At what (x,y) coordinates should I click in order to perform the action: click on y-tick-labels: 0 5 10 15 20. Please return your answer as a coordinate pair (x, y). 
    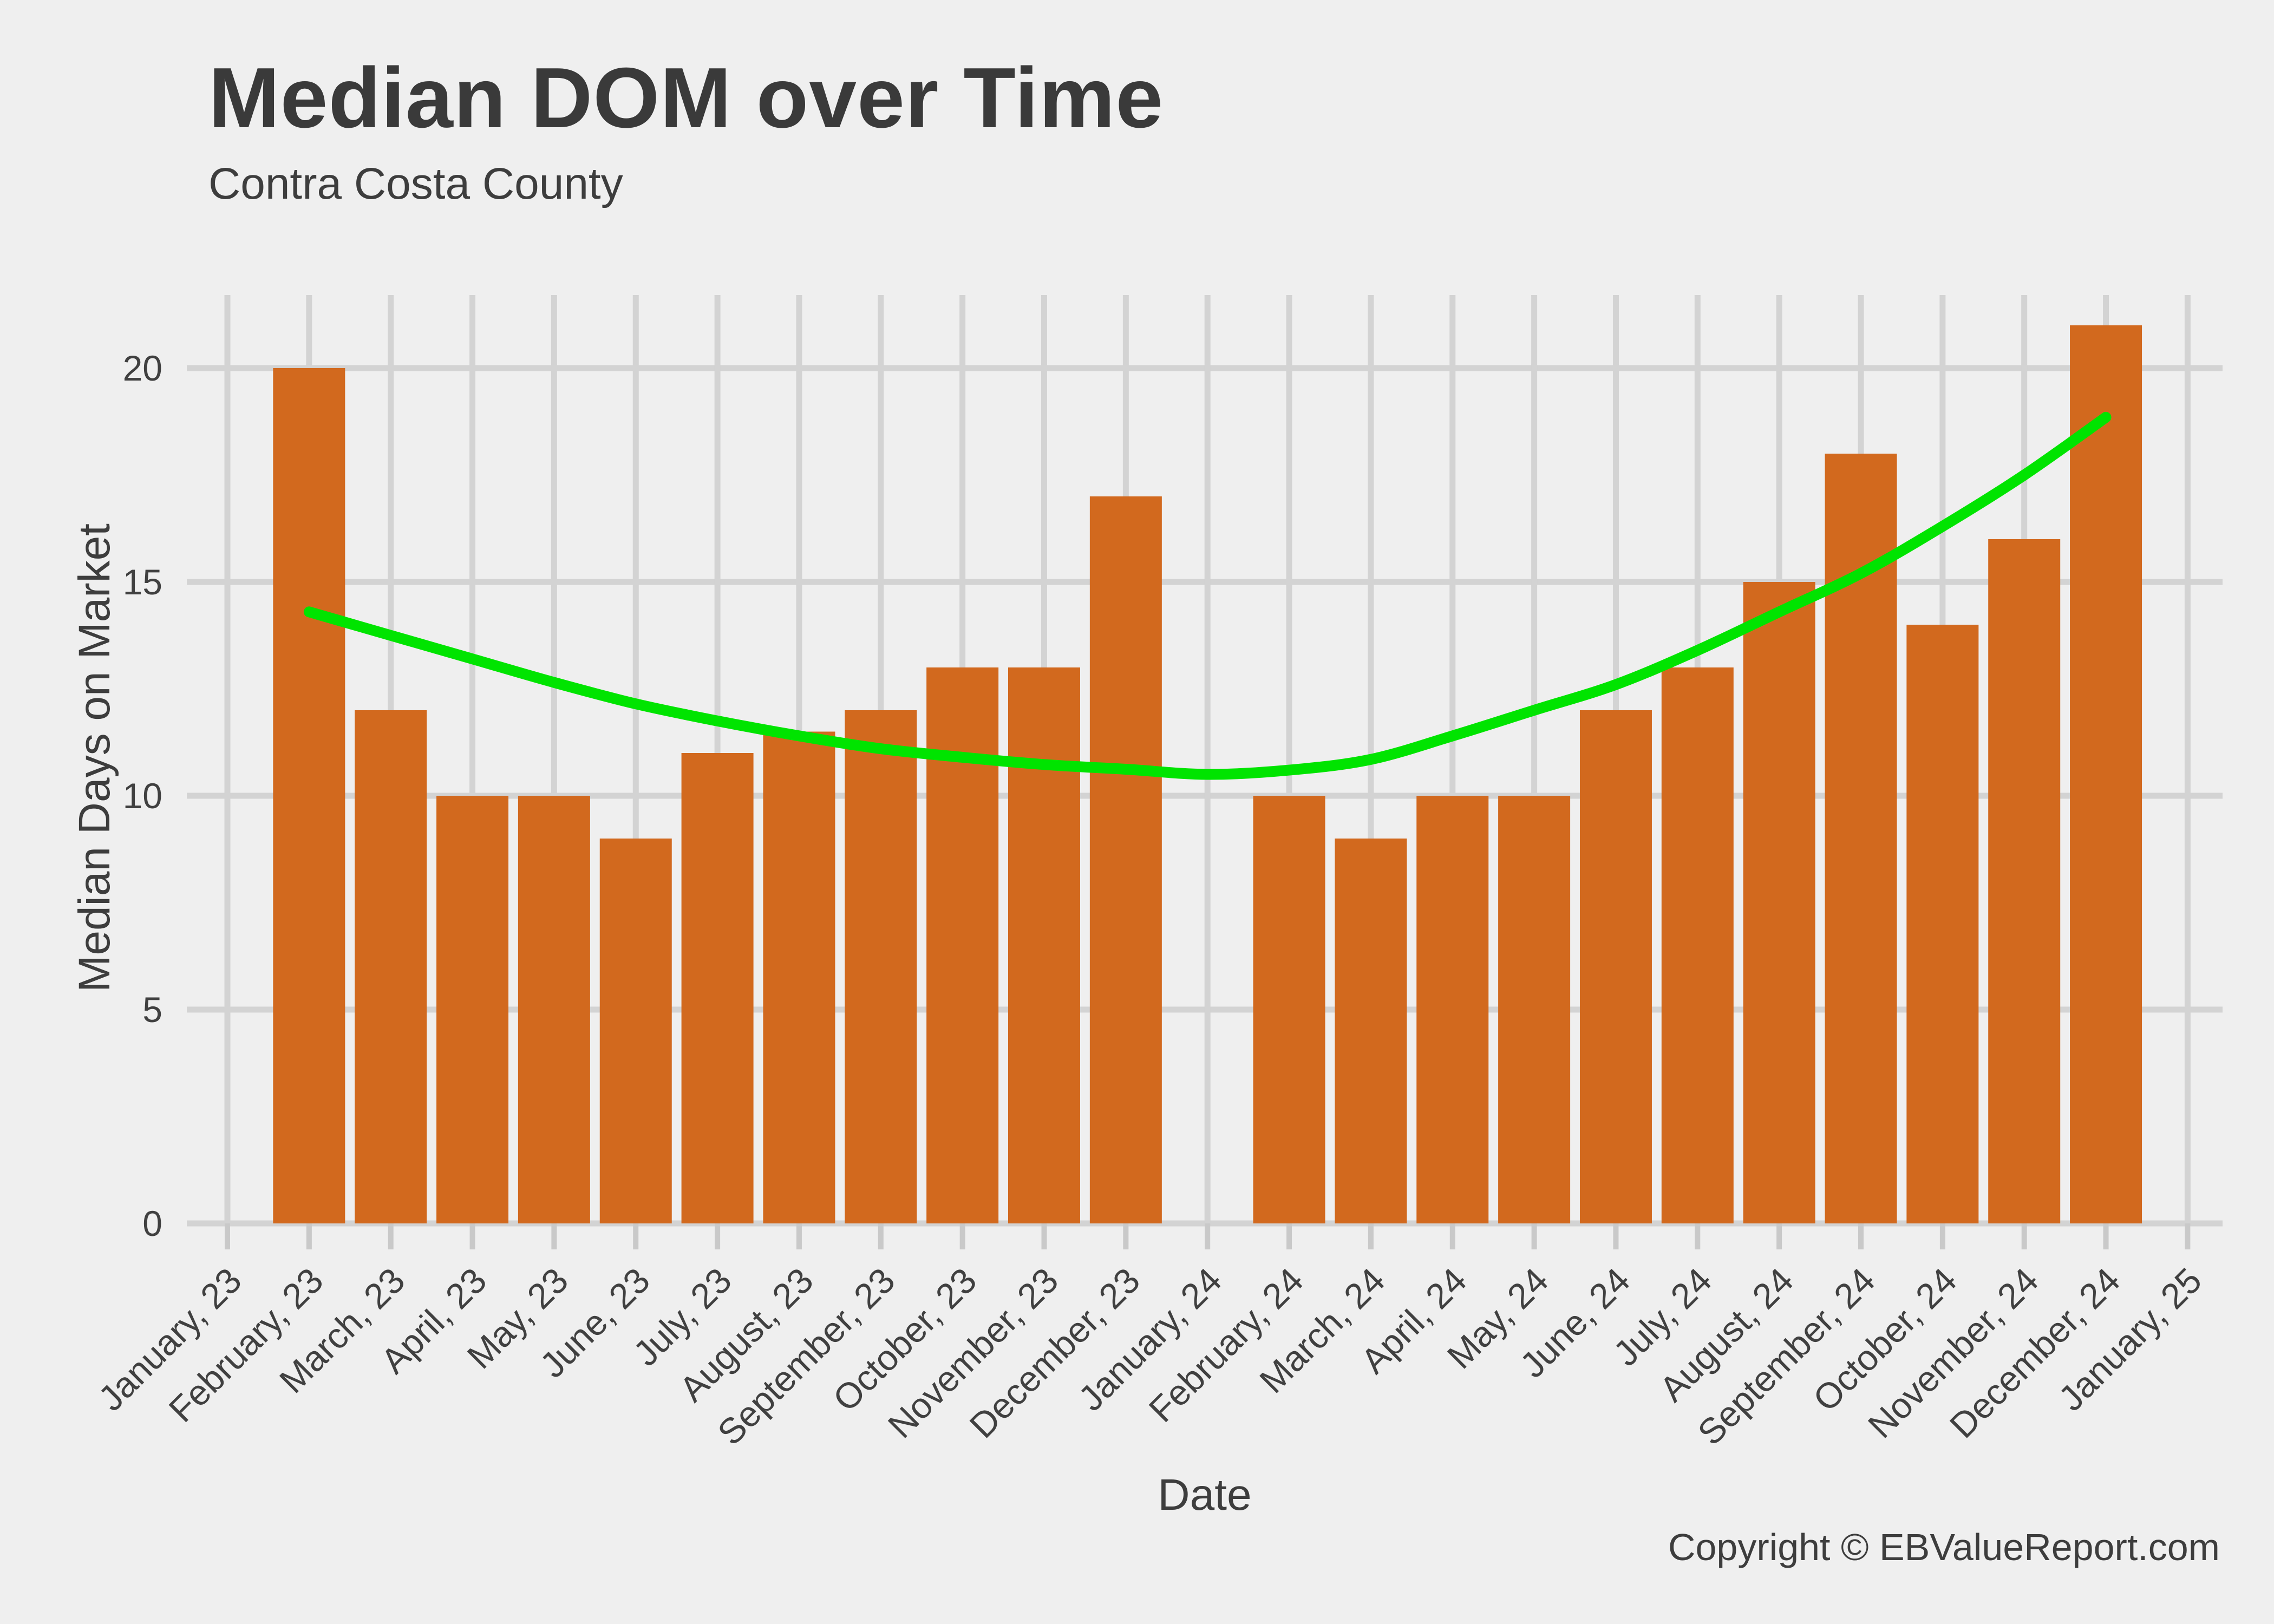
    Looking at the image, I should click on (143, 795).